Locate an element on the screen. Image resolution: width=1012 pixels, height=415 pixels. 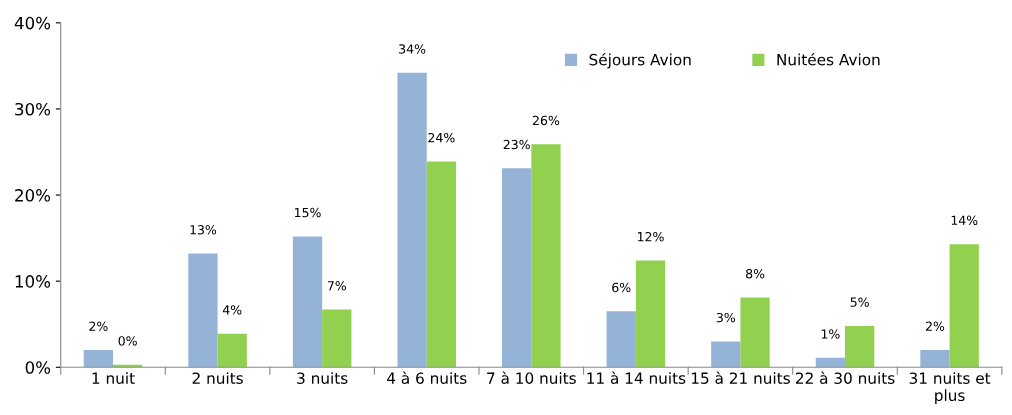
legend-label: Nuitées Avion is located at coordinates (828, 59).